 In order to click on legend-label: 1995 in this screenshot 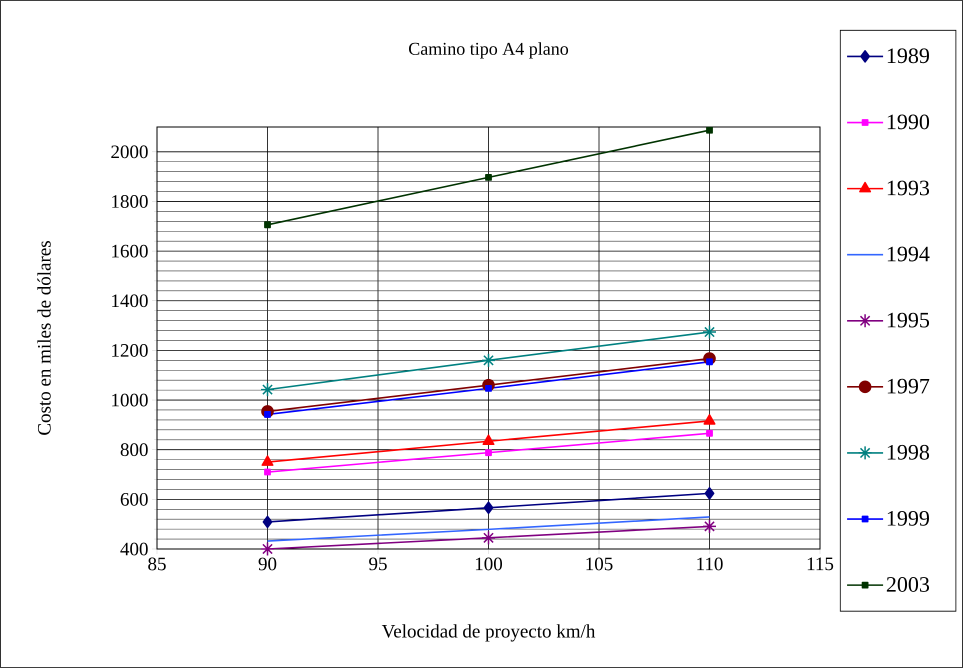, I will do `click(909, 320)`.